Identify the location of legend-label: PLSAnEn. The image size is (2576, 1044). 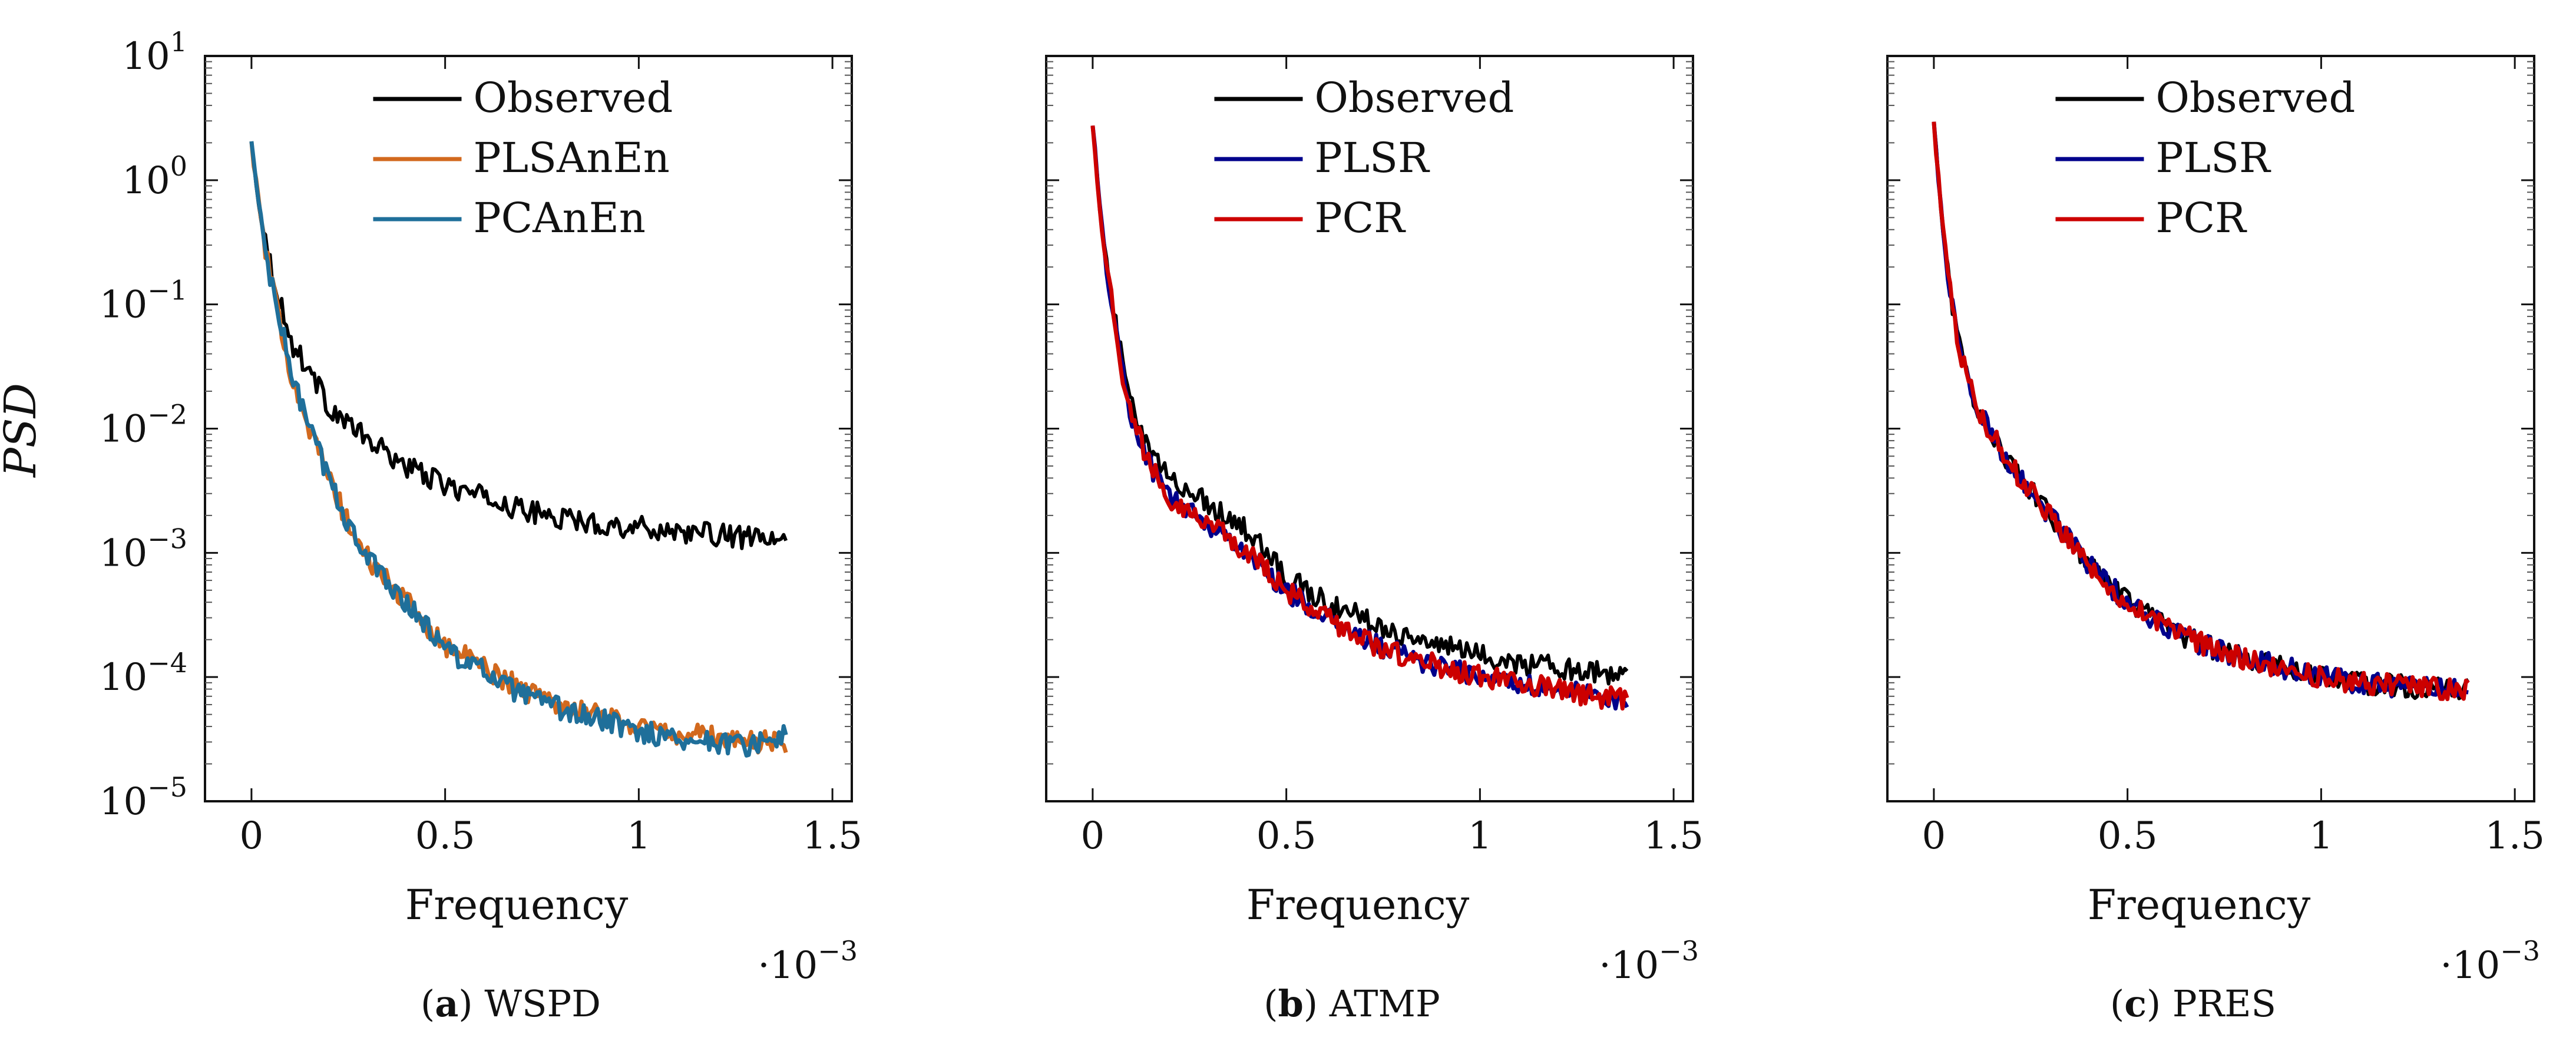
(571, 158).